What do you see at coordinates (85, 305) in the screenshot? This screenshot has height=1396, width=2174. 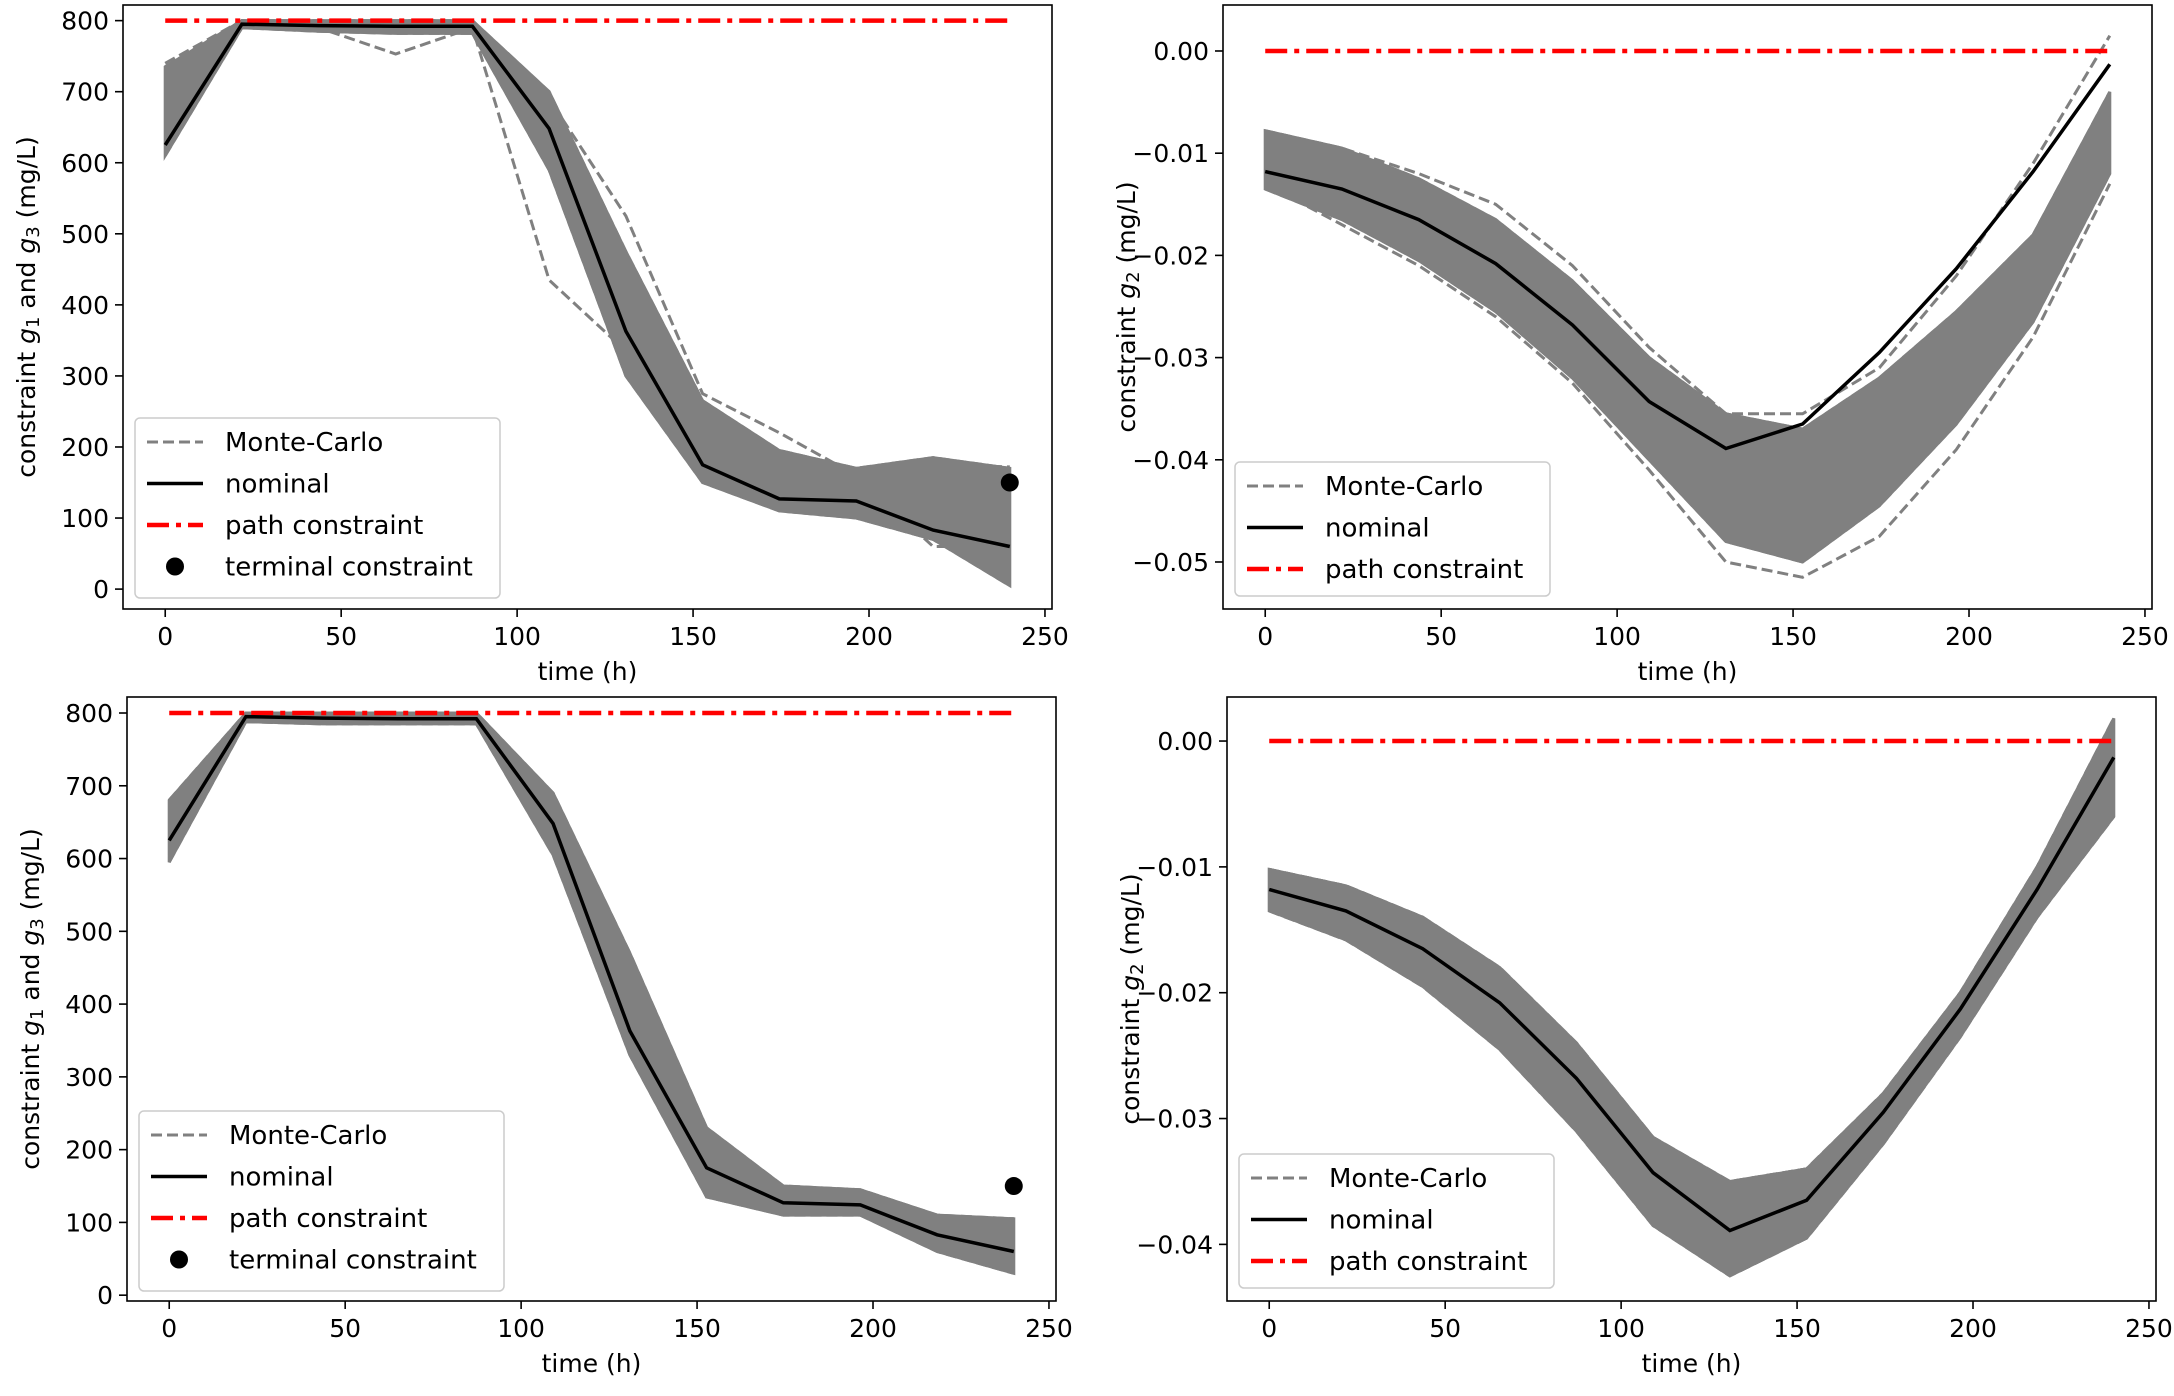 I see `y-tick-label: 400` at bounding box center [85, 305].